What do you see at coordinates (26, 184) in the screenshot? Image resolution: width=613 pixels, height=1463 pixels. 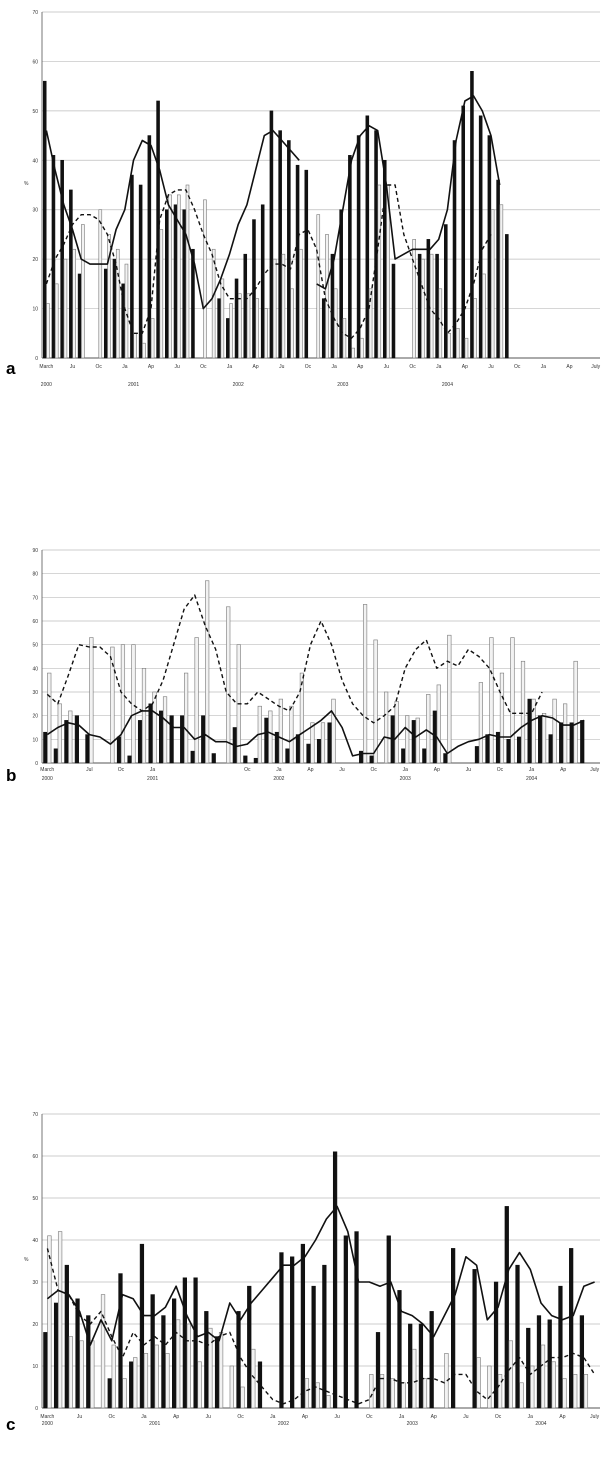 I see `y-axis-label: %` at bounding box center [26, 184].